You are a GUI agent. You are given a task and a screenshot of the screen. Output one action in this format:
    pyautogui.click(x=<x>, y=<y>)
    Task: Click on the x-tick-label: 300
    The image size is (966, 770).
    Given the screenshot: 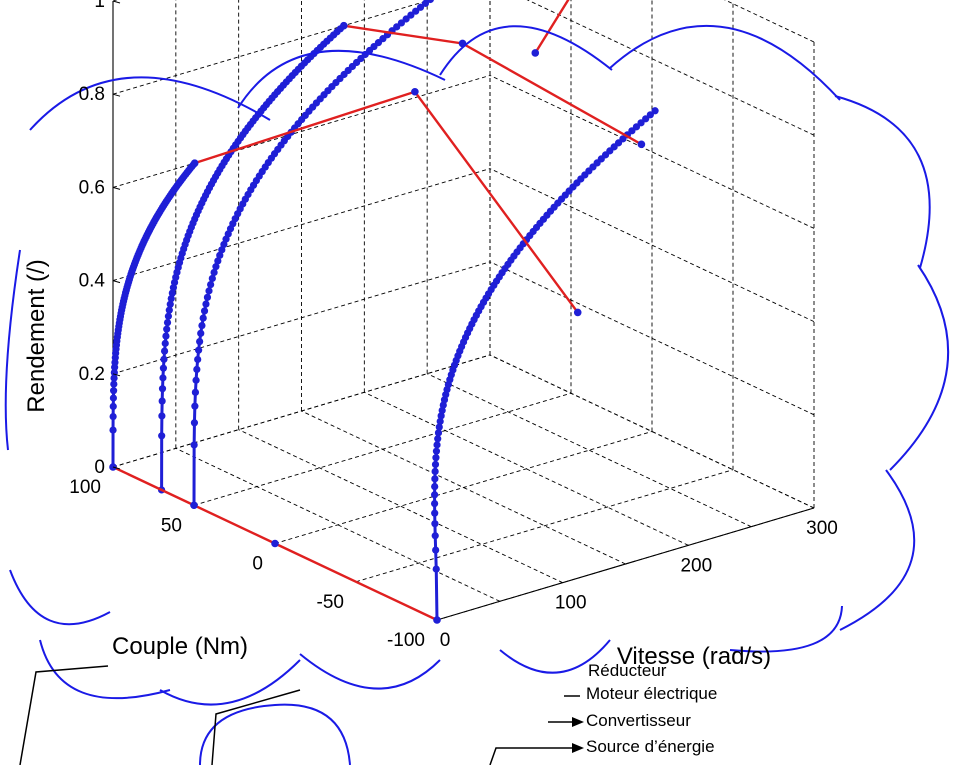 What is the action you would take?
    pyautogui.click(x=822, y=528)
    